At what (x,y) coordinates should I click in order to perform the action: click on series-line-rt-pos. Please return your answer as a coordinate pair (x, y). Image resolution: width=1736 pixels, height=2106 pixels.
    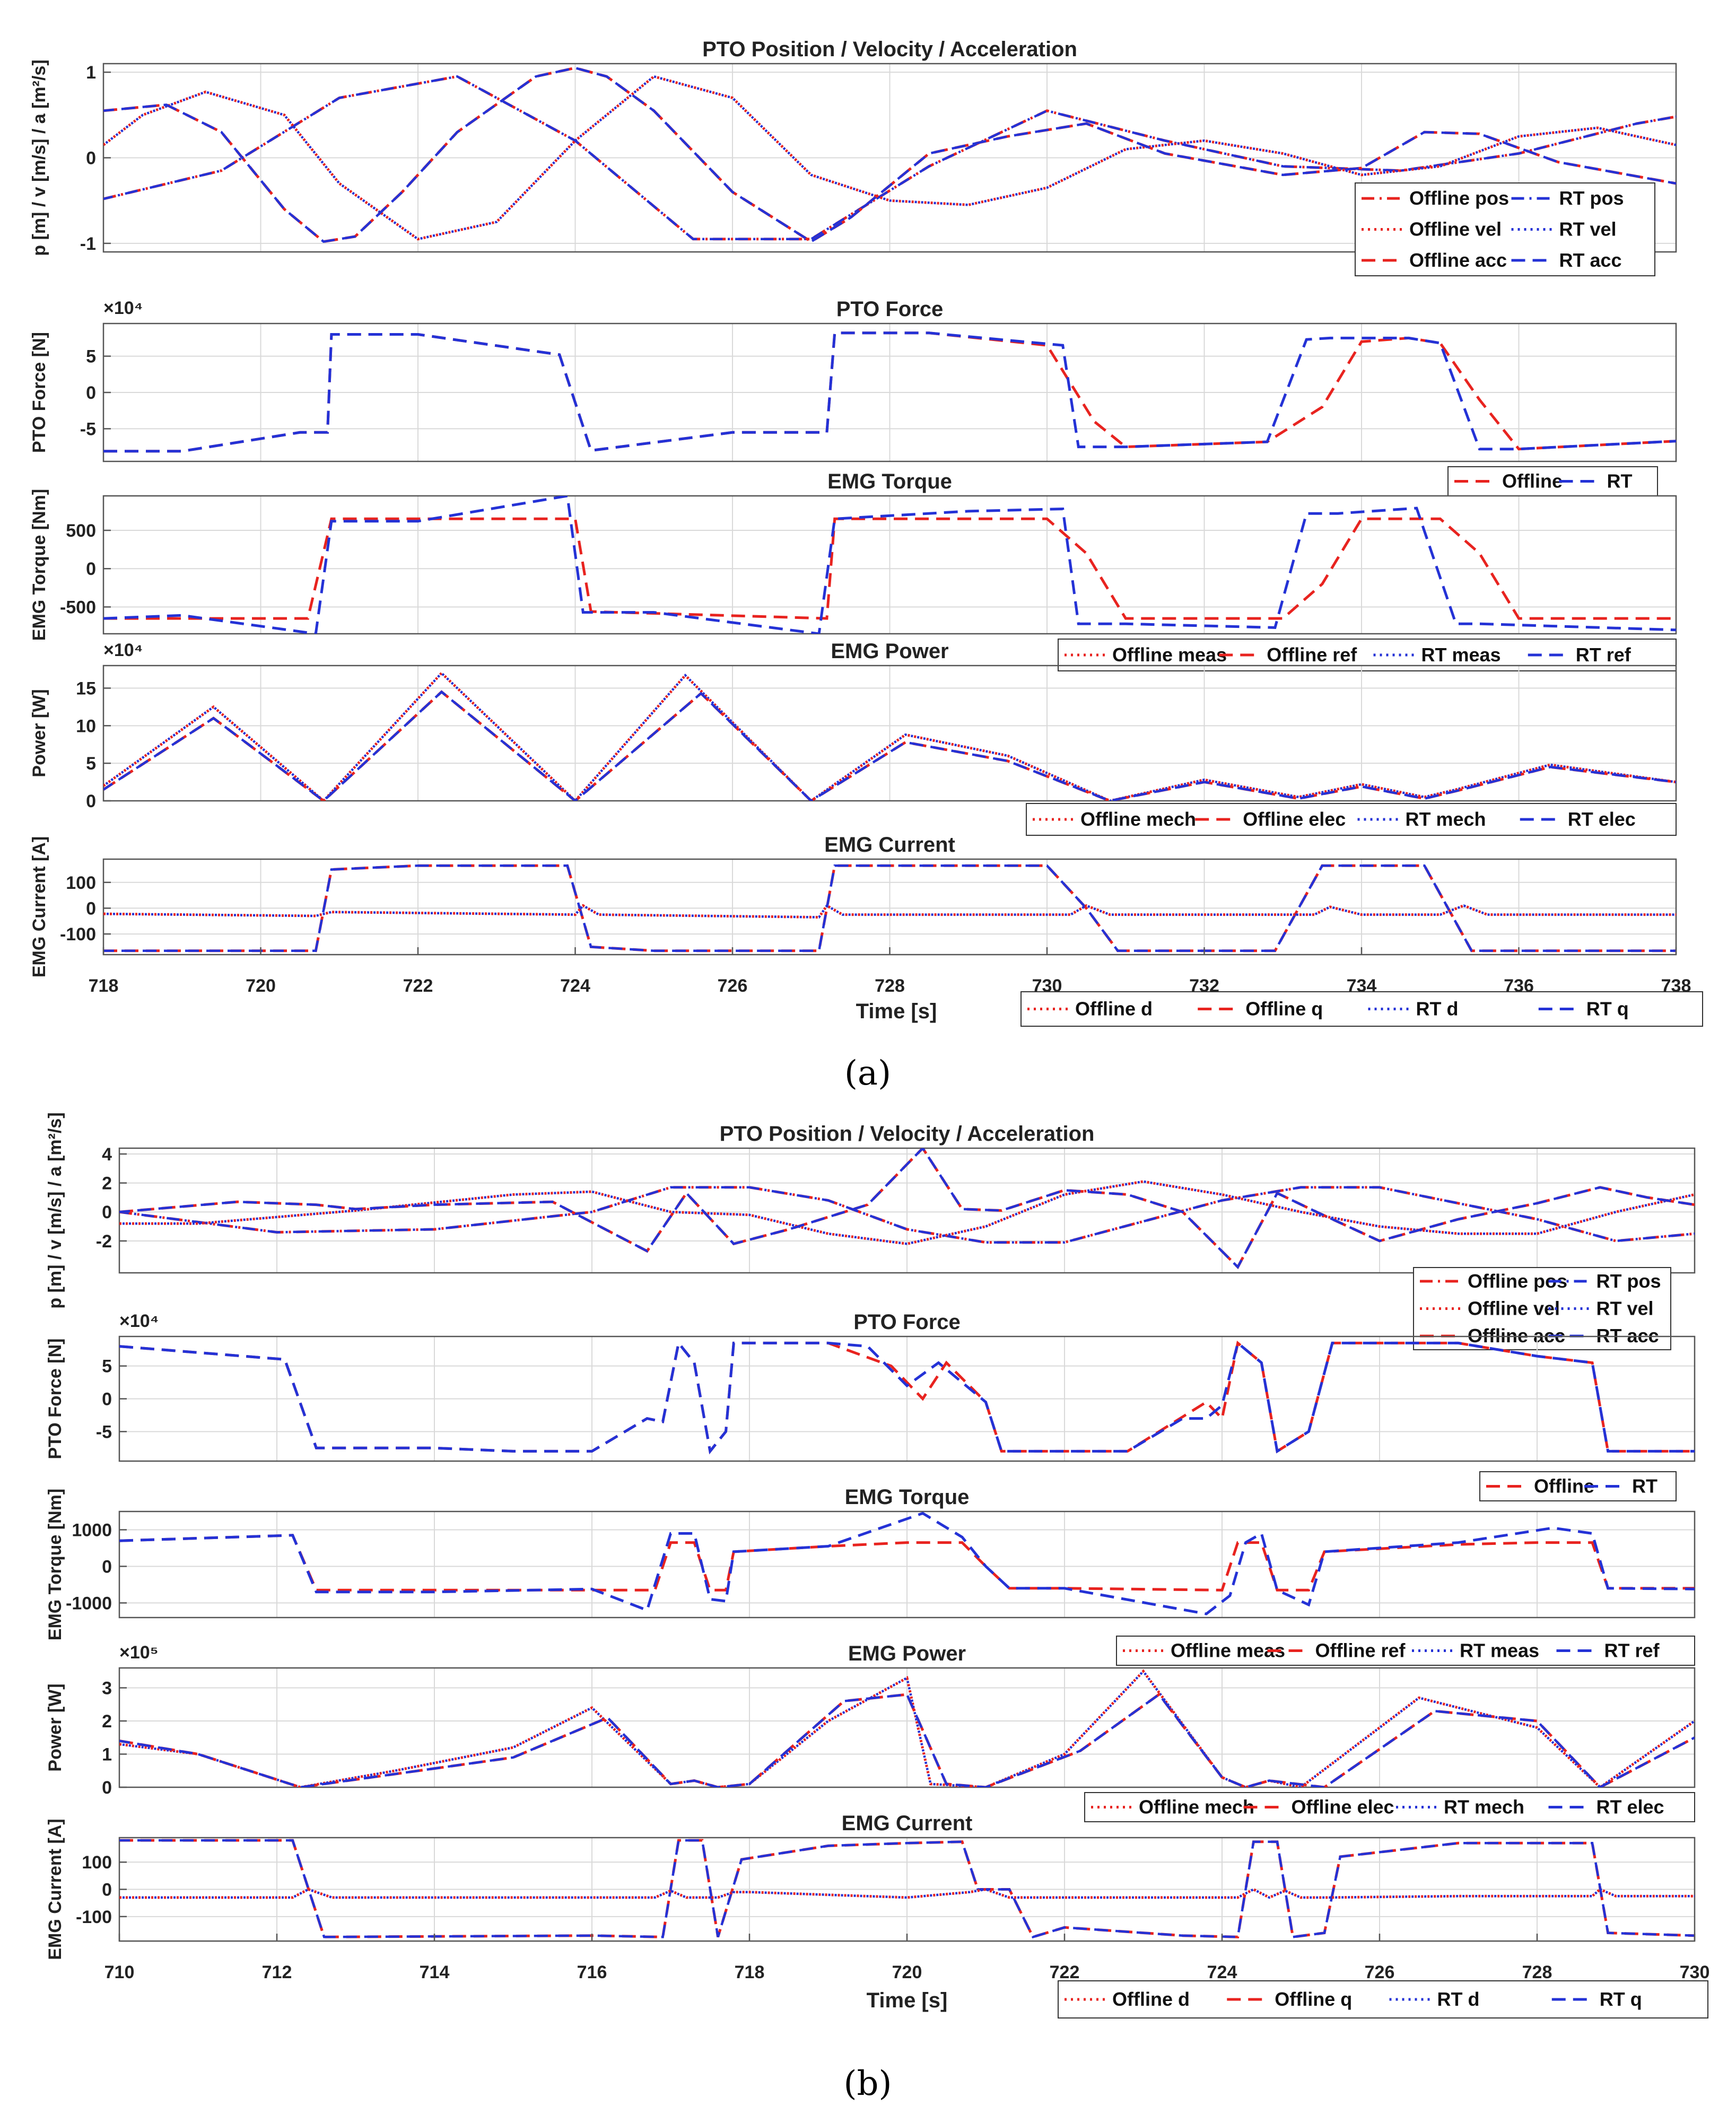
    Looking at the image, I should click on (889, 158).